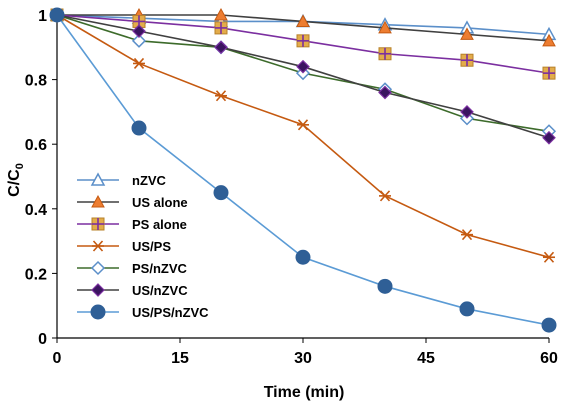  I want to click on legend-item-ps-nzvc: PS/nZVC, so click(132, 268).